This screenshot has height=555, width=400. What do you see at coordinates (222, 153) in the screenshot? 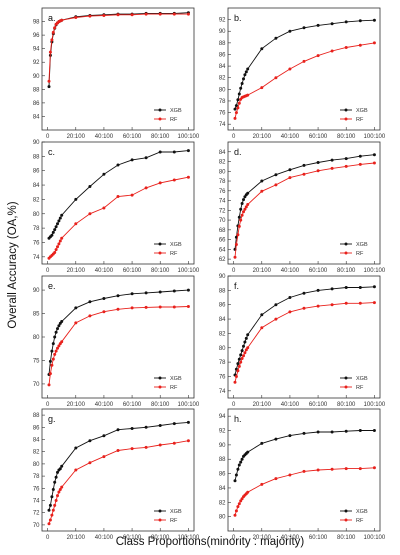
I see `panel-d-y-tick-label: 84` at bounding box center [222, 153].